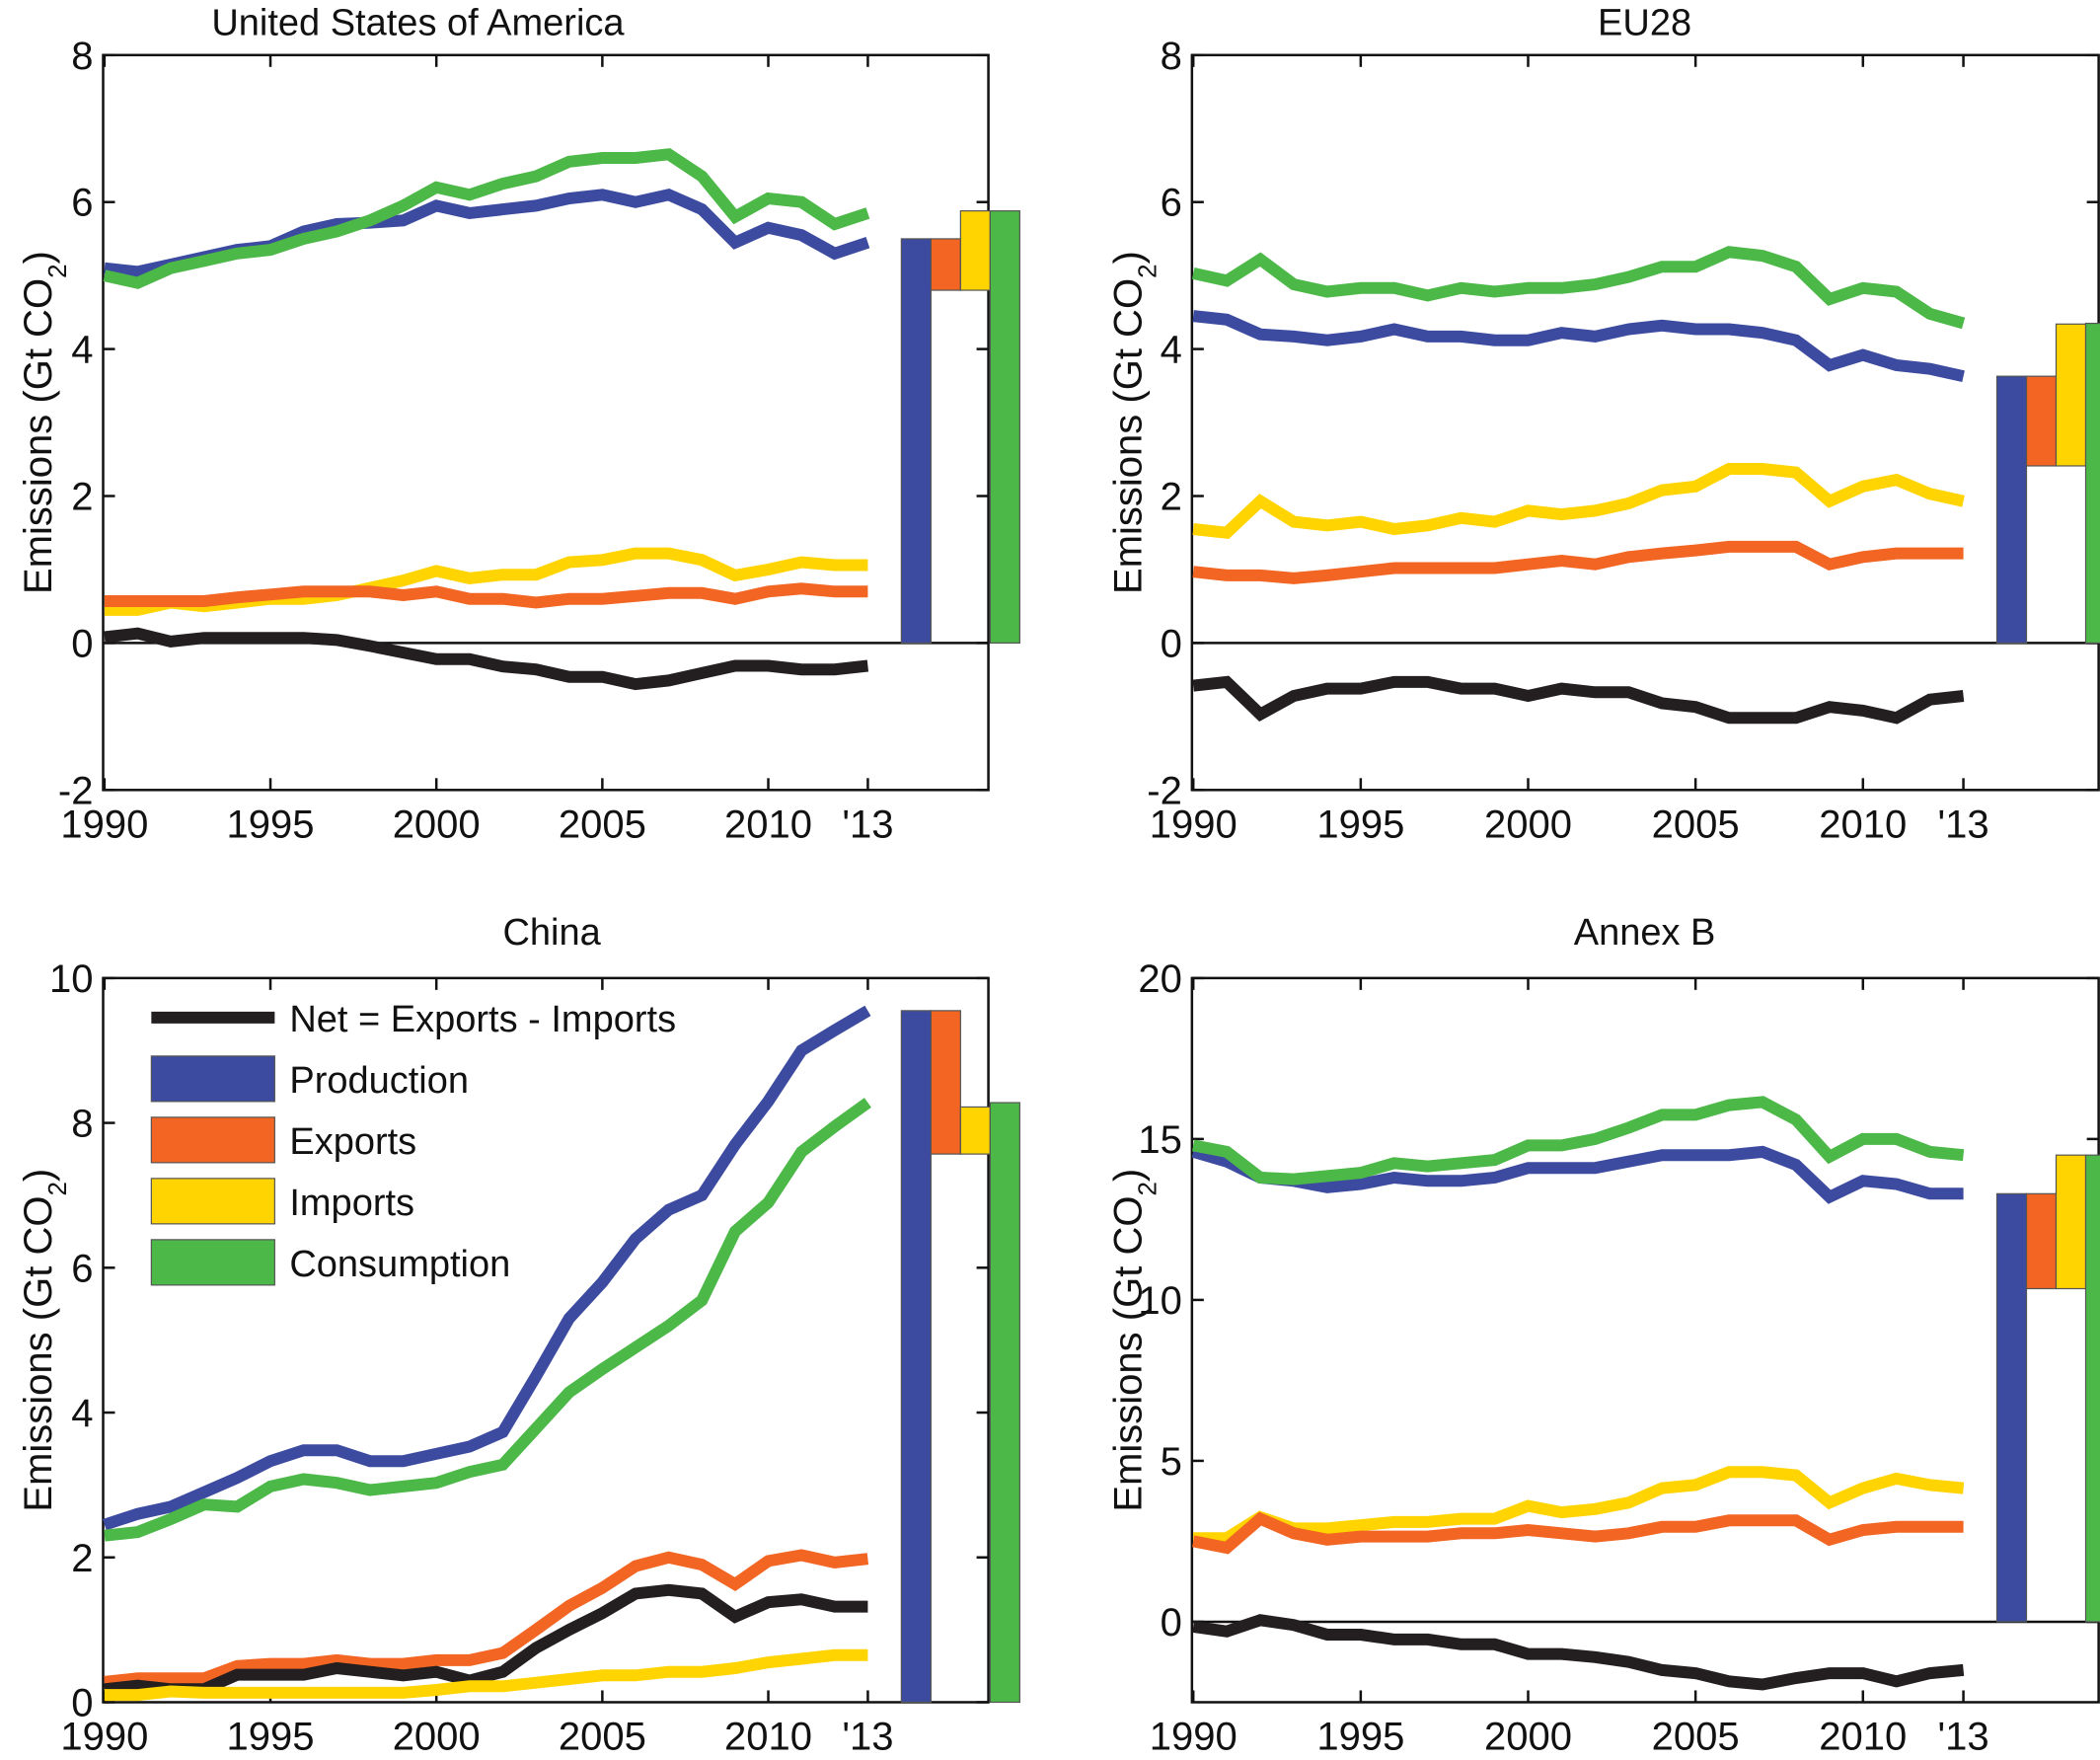 The width and height of the screenshot is (2100, 1760). What do you see at coordinates (212, 1202) in the screenshot?
I see `legend-swatch-imports` at bounding box center [212, 1202].